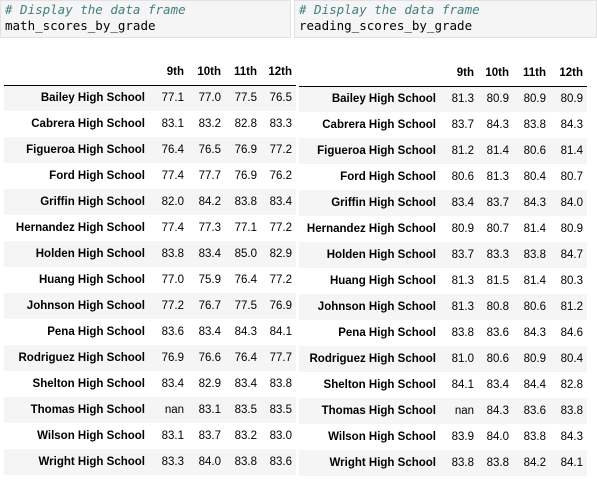 This screenshot has height=481, width=597. I want to click on table-row: Pena High School 83.6 83.4 84.3 84.1, so click(150, 332).